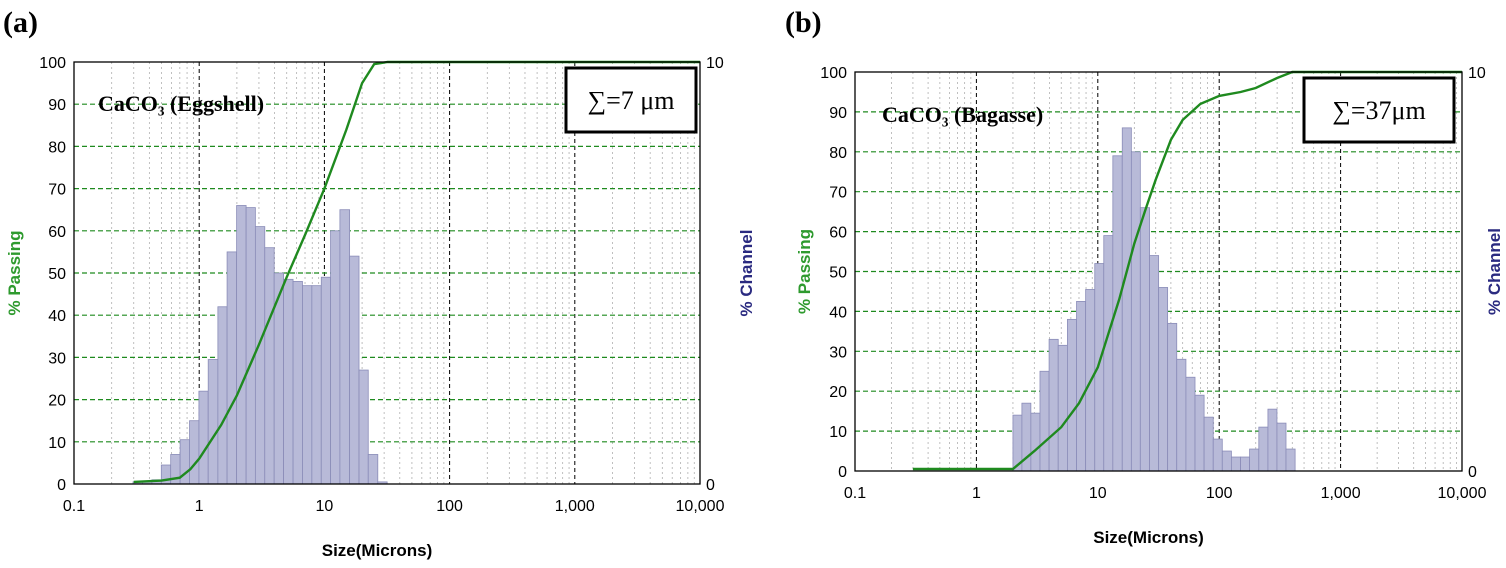  I want to click on bars-a, so click(260, 345).